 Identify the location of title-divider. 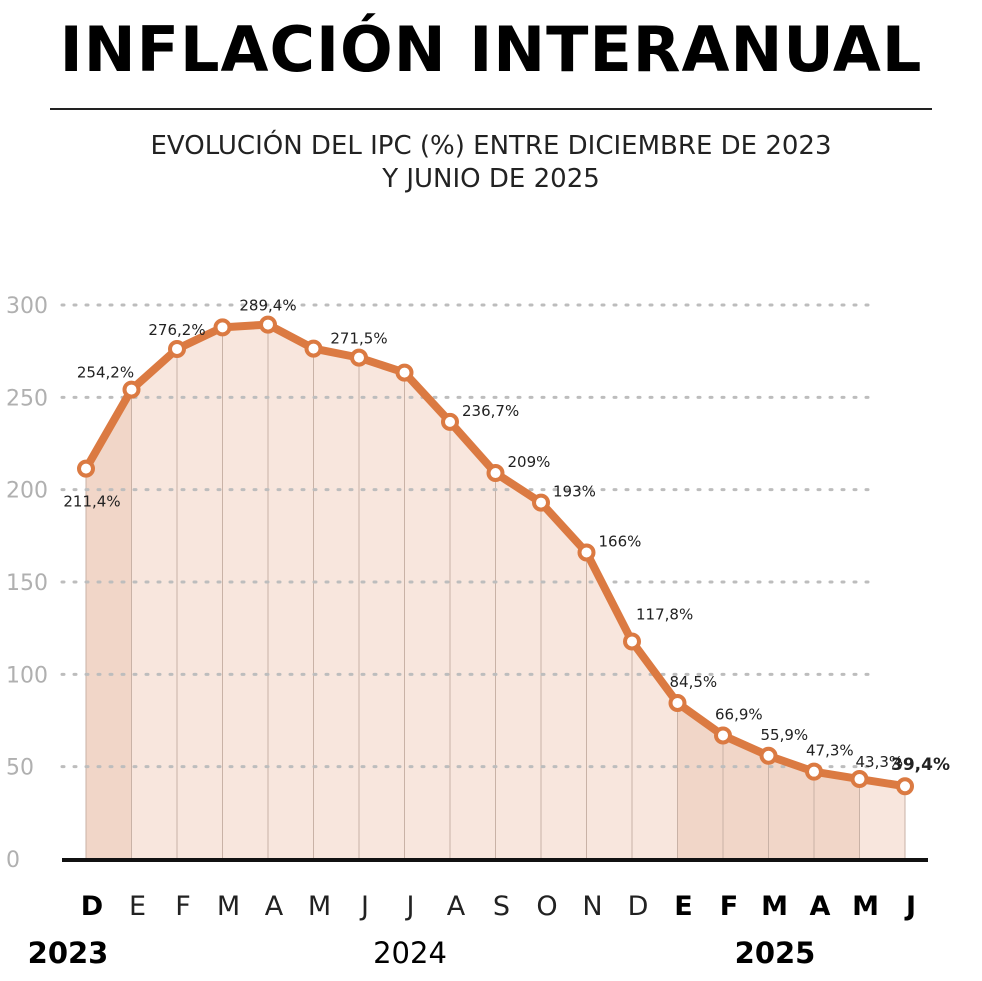
(491, 109).